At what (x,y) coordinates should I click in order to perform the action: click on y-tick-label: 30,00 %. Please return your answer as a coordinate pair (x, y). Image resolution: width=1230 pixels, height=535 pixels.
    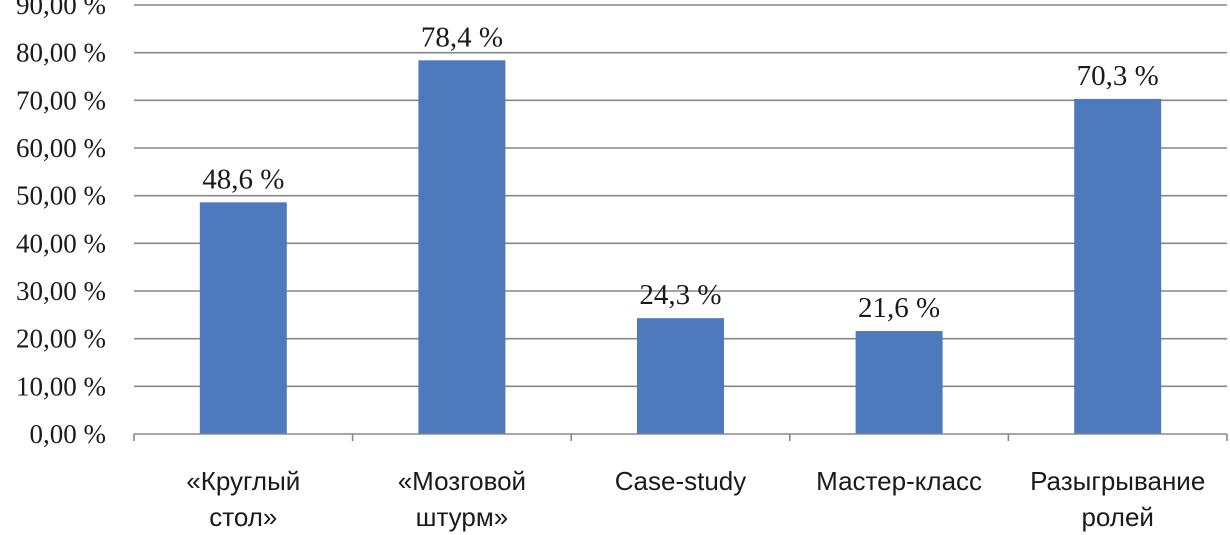
    Looking at the image, I should click on (61, 291).